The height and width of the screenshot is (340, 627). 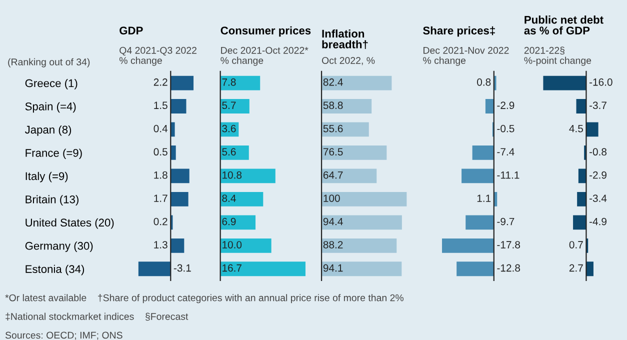 What do you see at coordinates (484, 82) in the screenshot?
I see `data-label: 0.8` at bounding box center [484, 82].